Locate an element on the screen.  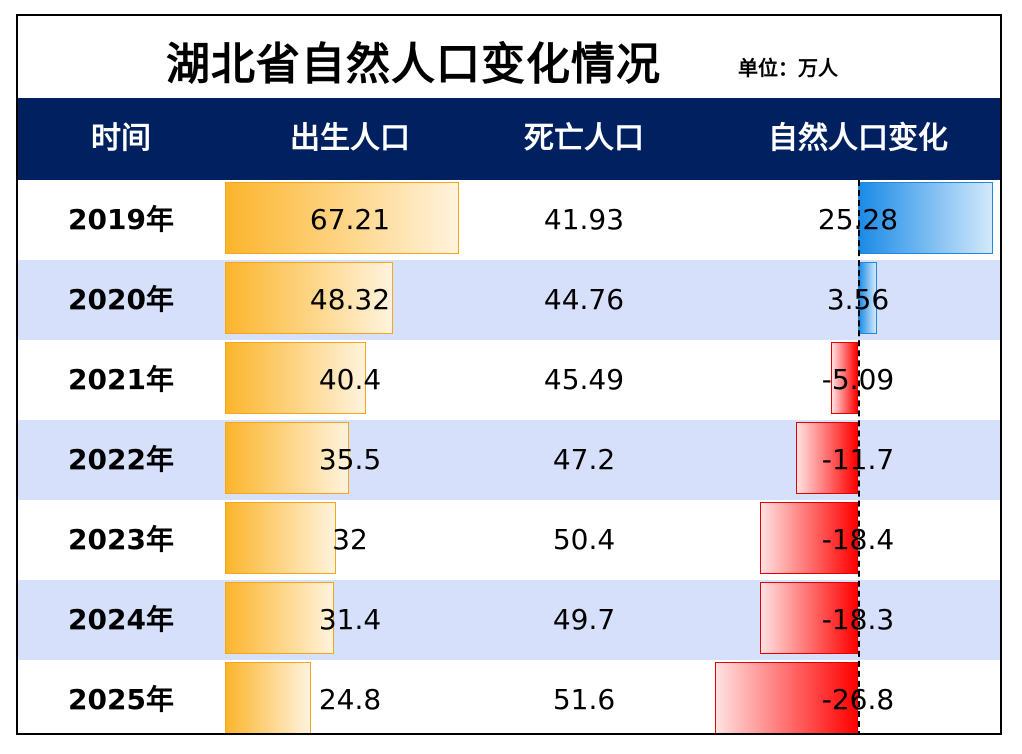
header-natural-change: 自然人口变化 is located at coordinates (858, 138).